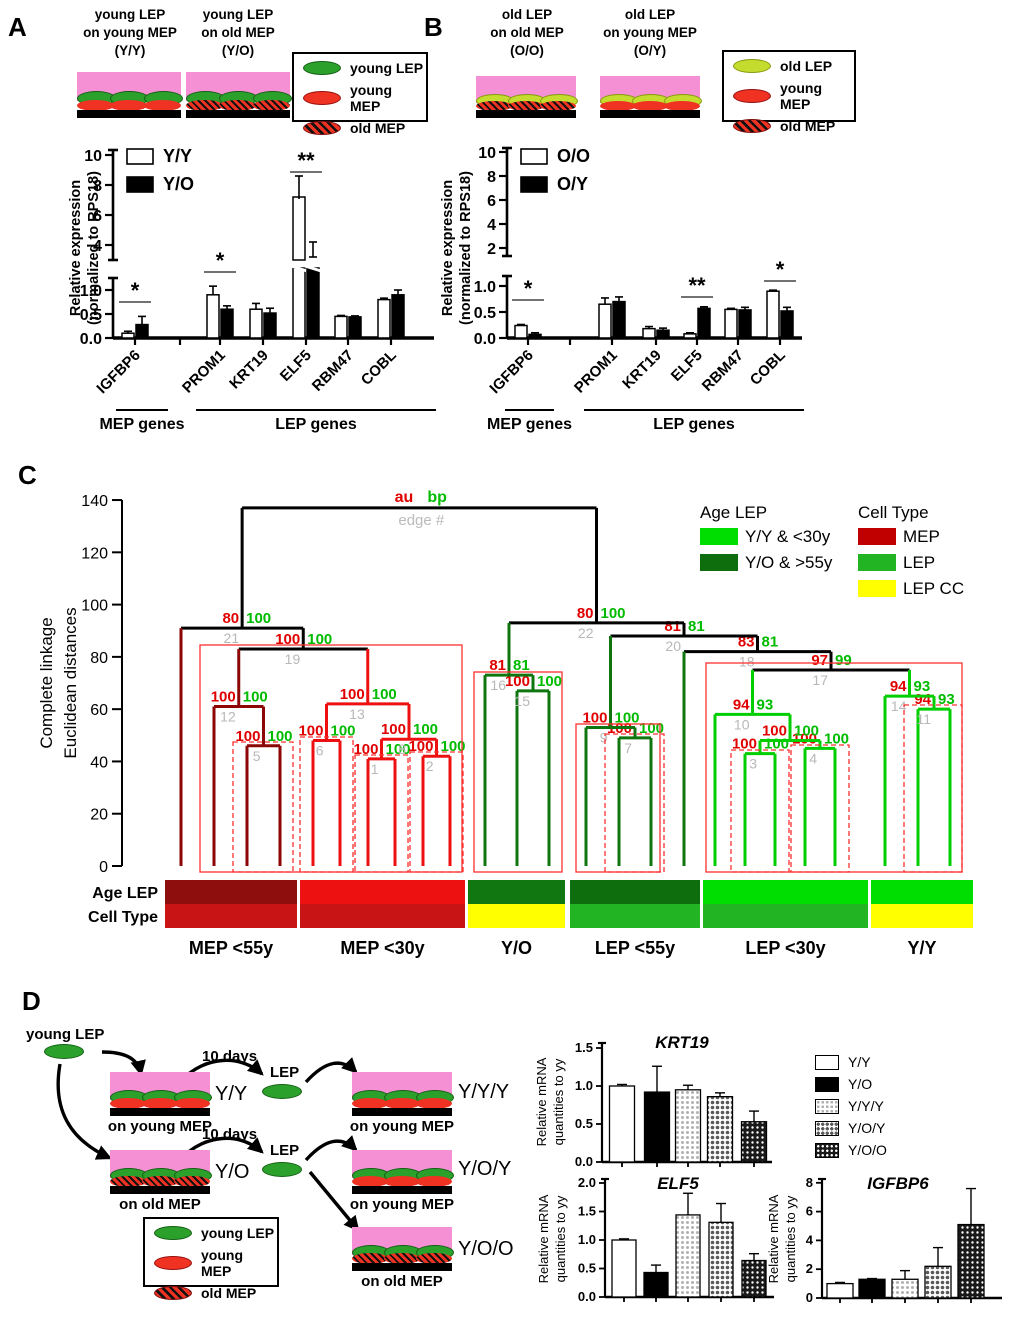 This screenshot has width=1020, height=1322. What do you see at coordinates (694, 424) in the screenshot?
I see `gene-group-label: LEP genes` at bounding box center [694, 424].